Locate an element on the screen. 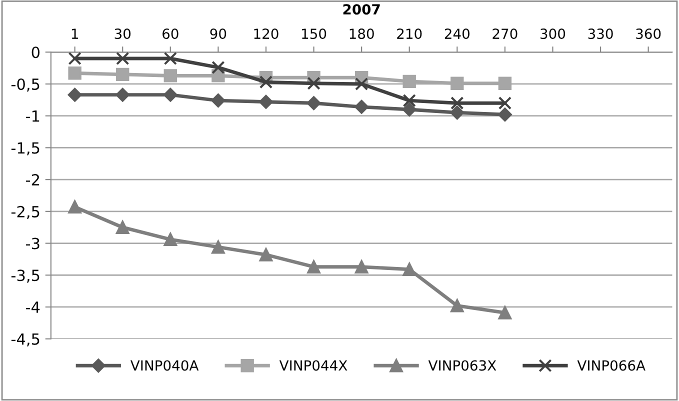 This screenshot has height=401, width=679. y-tick-label: -2,5 is located at coordinates (25, 212).